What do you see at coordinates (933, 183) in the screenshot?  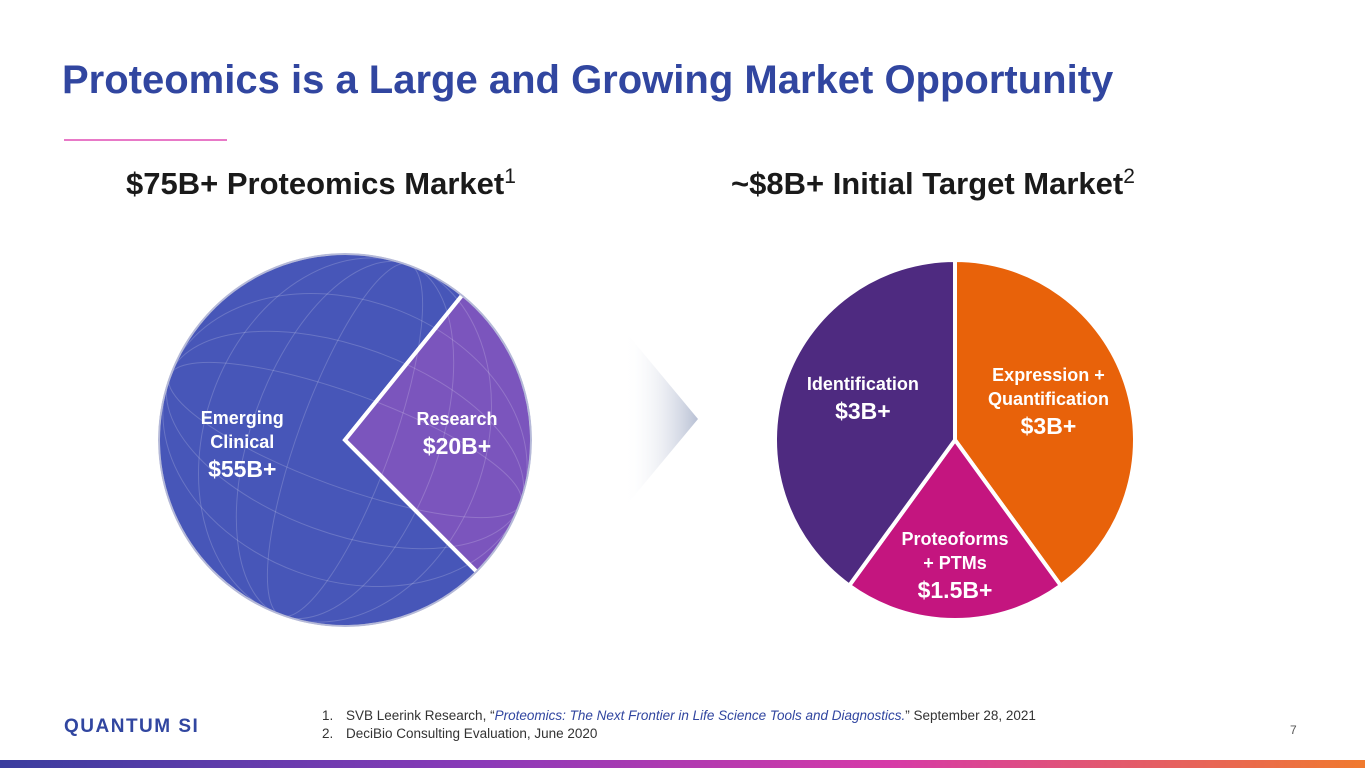 I see `chart-heading-initial-target-market: ~$8B+ Initial Target Market2` at bounding box center [933, 183].